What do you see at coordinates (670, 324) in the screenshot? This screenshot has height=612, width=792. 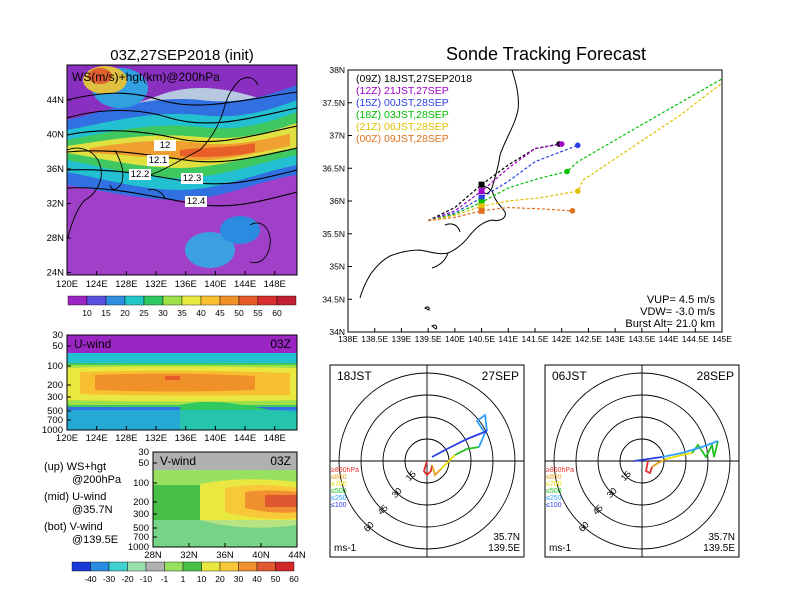 I see `burst-annotation: Burst Alt= 21.0 km` at bounding box center [670, 324].